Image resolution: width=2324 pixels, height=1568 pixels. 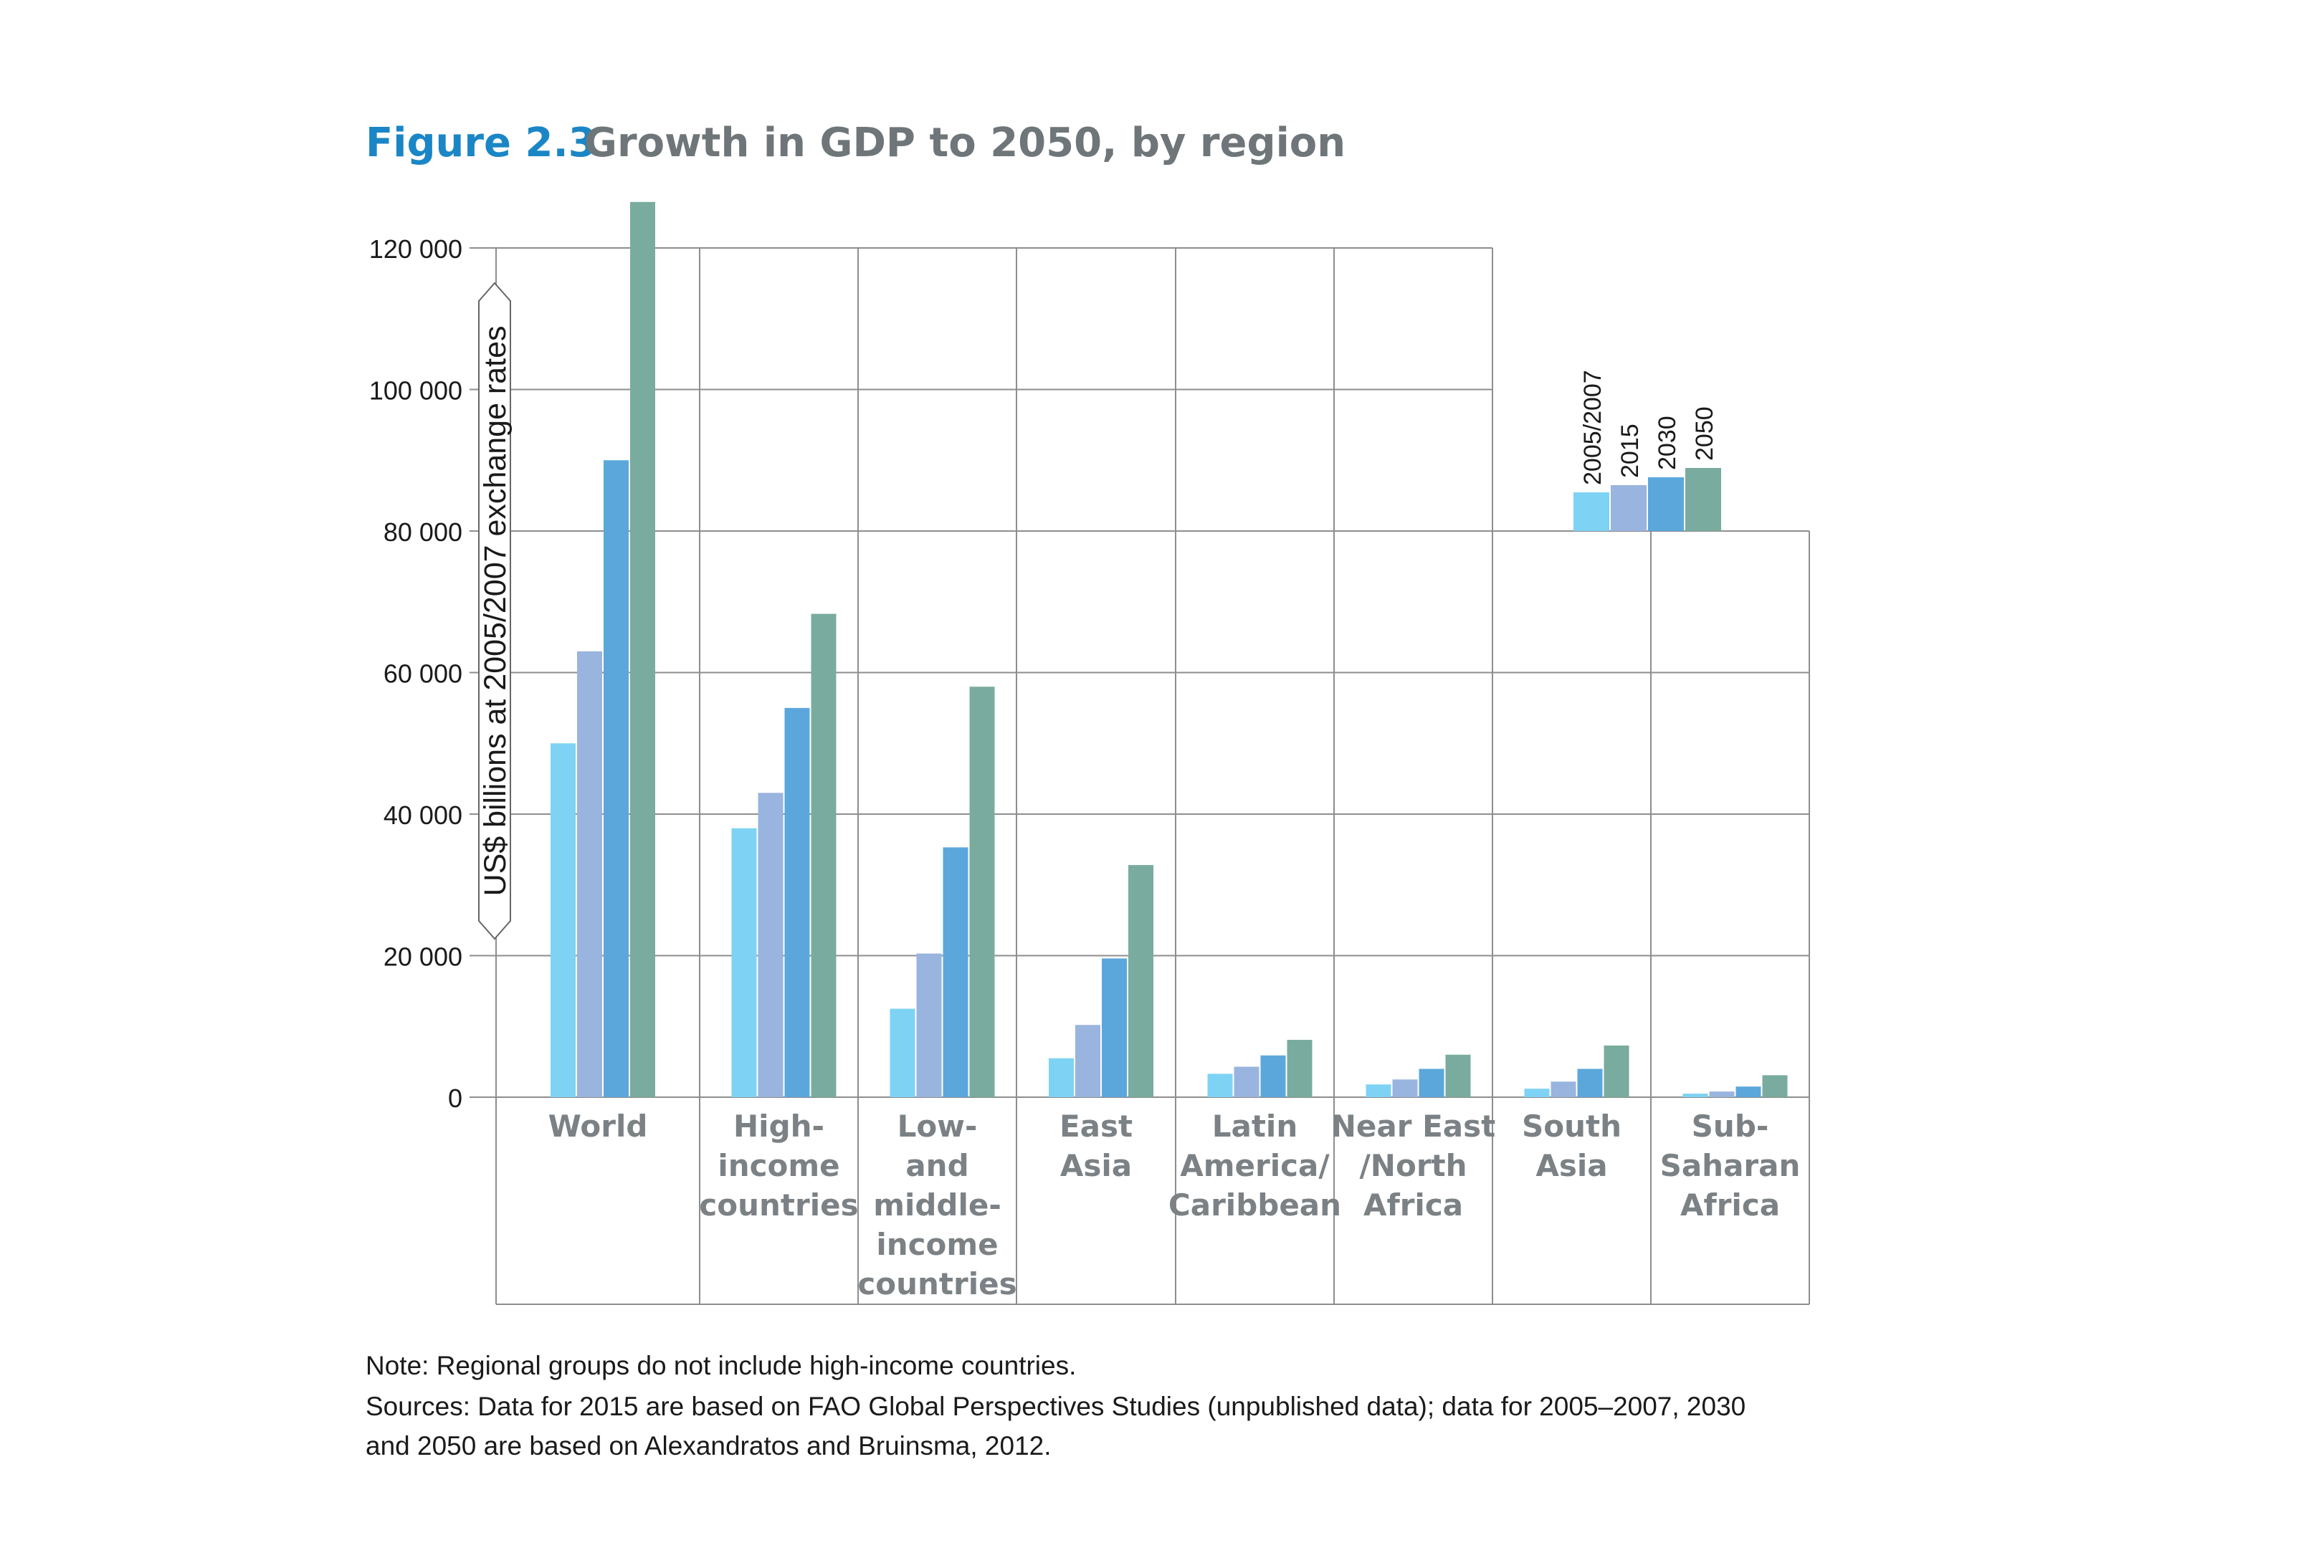 I want to click on bar-2030-cat0, so click(x=616, y=778).